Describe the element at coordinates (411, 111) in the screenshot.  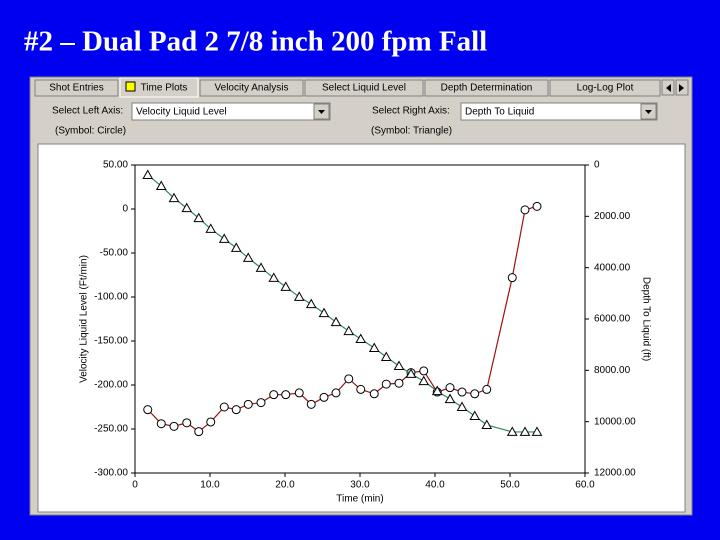
I see `right-axis-label: Select Right Axis:` at that location.